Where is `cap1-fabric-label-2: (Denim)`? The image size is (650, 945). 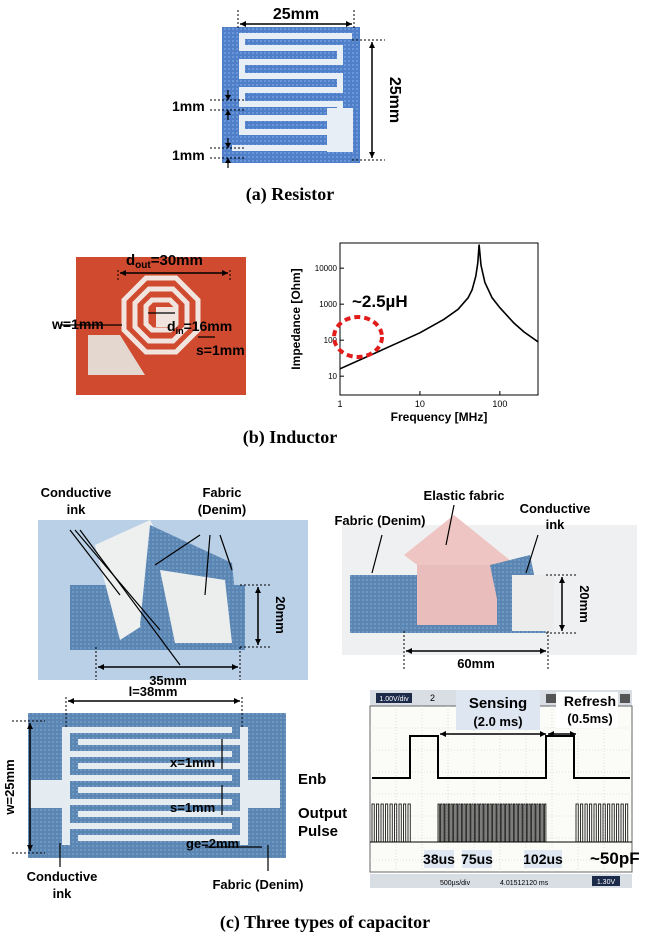
cap1-fabric-label-2: (Denim) is located at coordinates (222, 509).